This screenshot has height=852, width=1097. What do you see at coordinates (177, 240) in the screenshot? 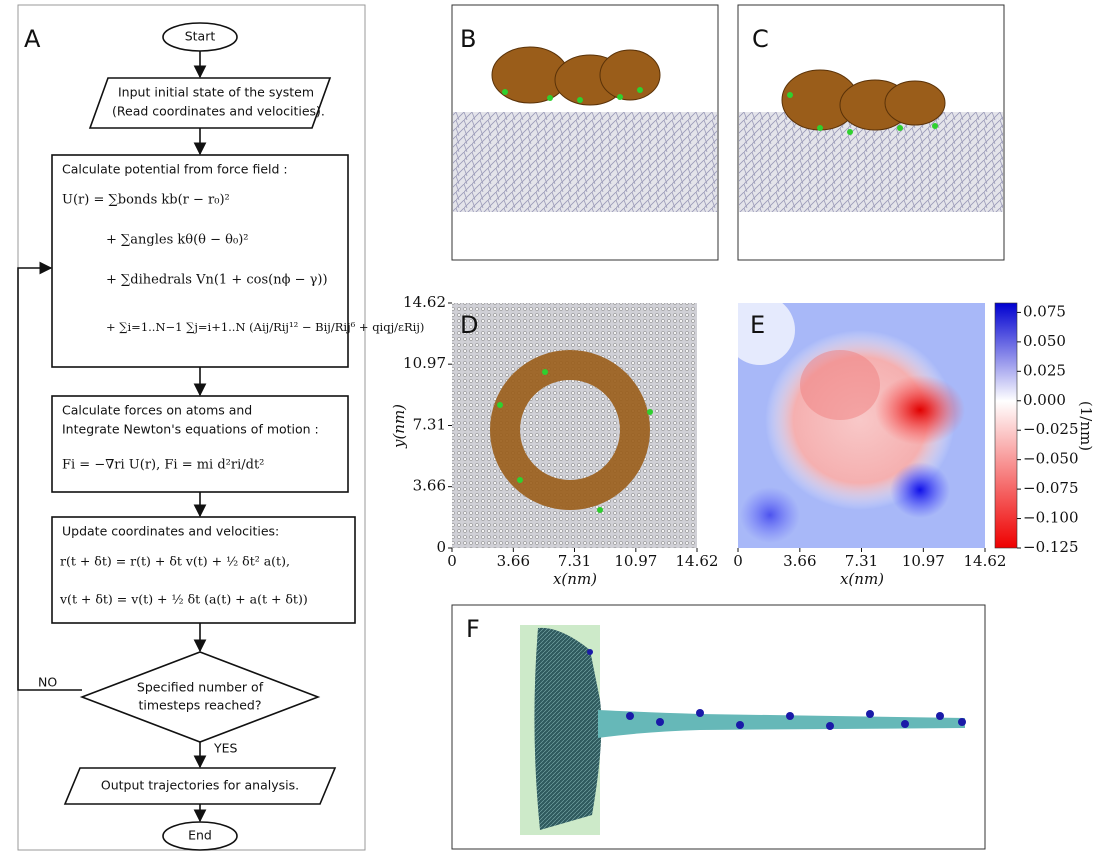
I see `equation: + ∑angles kθ(θ − θ₀)²` at bounding box center [177, 240].